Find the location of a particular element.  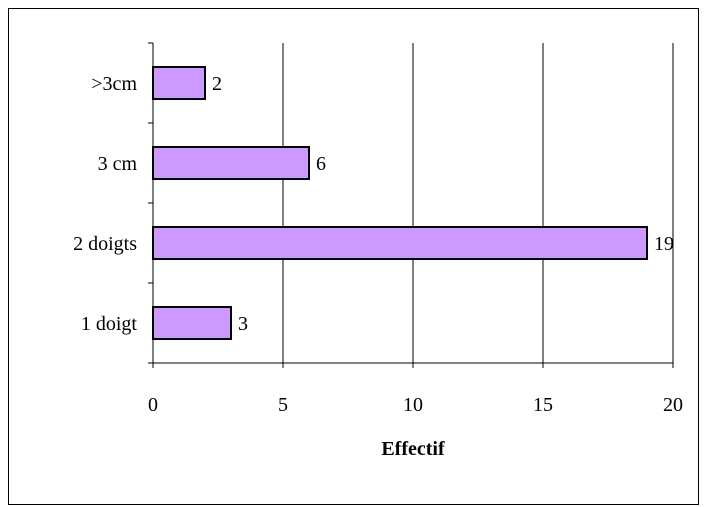

data-label: 6 is located at coordinates (321, 164).